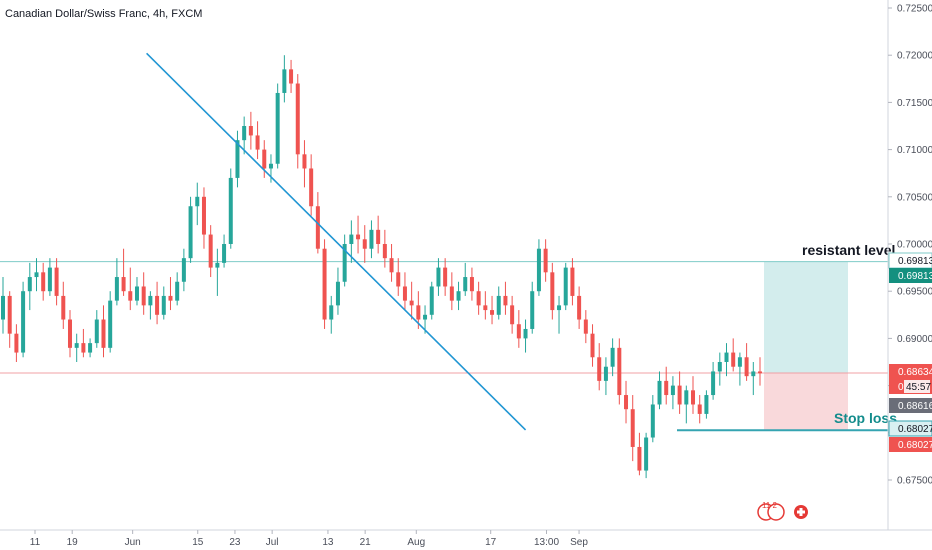  I want to click on y-tick-label: 0.69000, so click(914, 339).